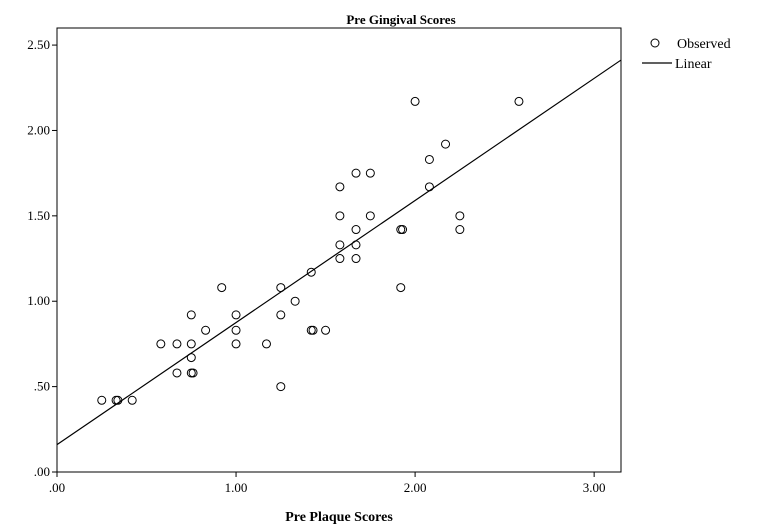 This screenshot has height=526, width=758. What do you see at coordinates (38, 215) in the screenshot?
I see `y-tick-label: 1.50` at bounding box center [38, 215].